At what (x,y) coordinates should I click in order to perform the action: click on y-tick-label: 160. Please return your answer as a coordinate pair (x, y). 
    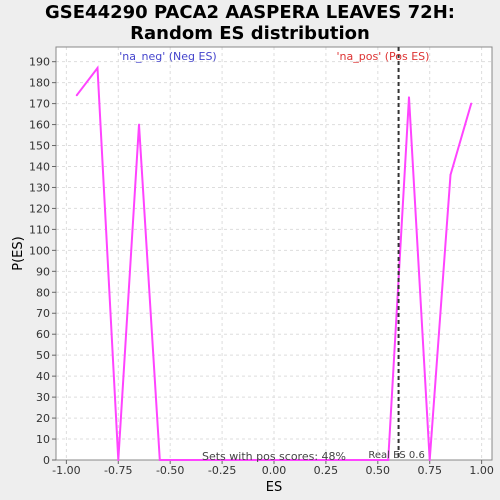
    Looking at the image, I should click on (39, 125).